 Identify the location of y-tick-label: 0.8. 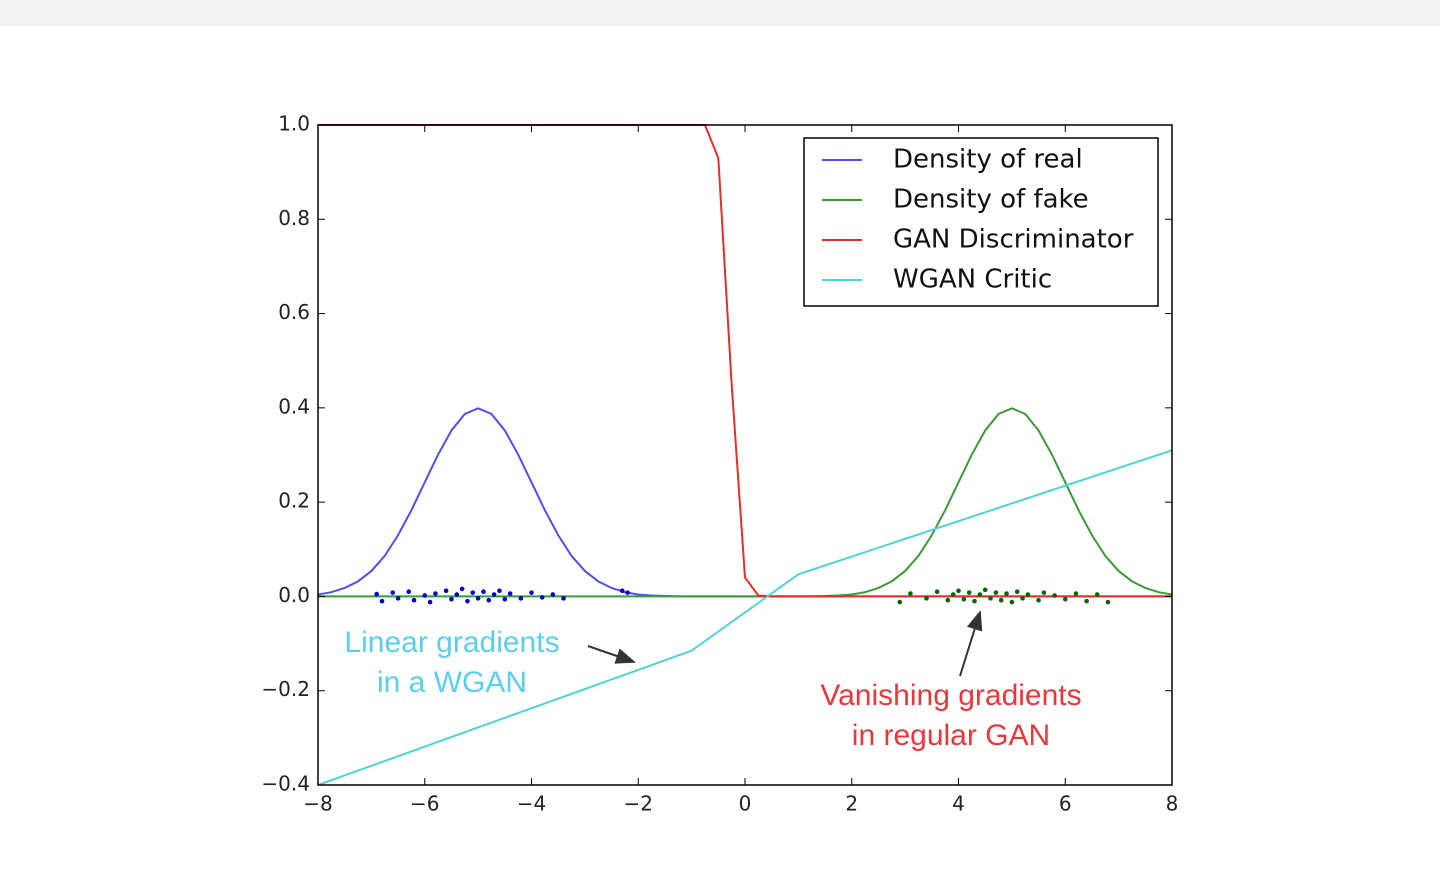
(294, 218).